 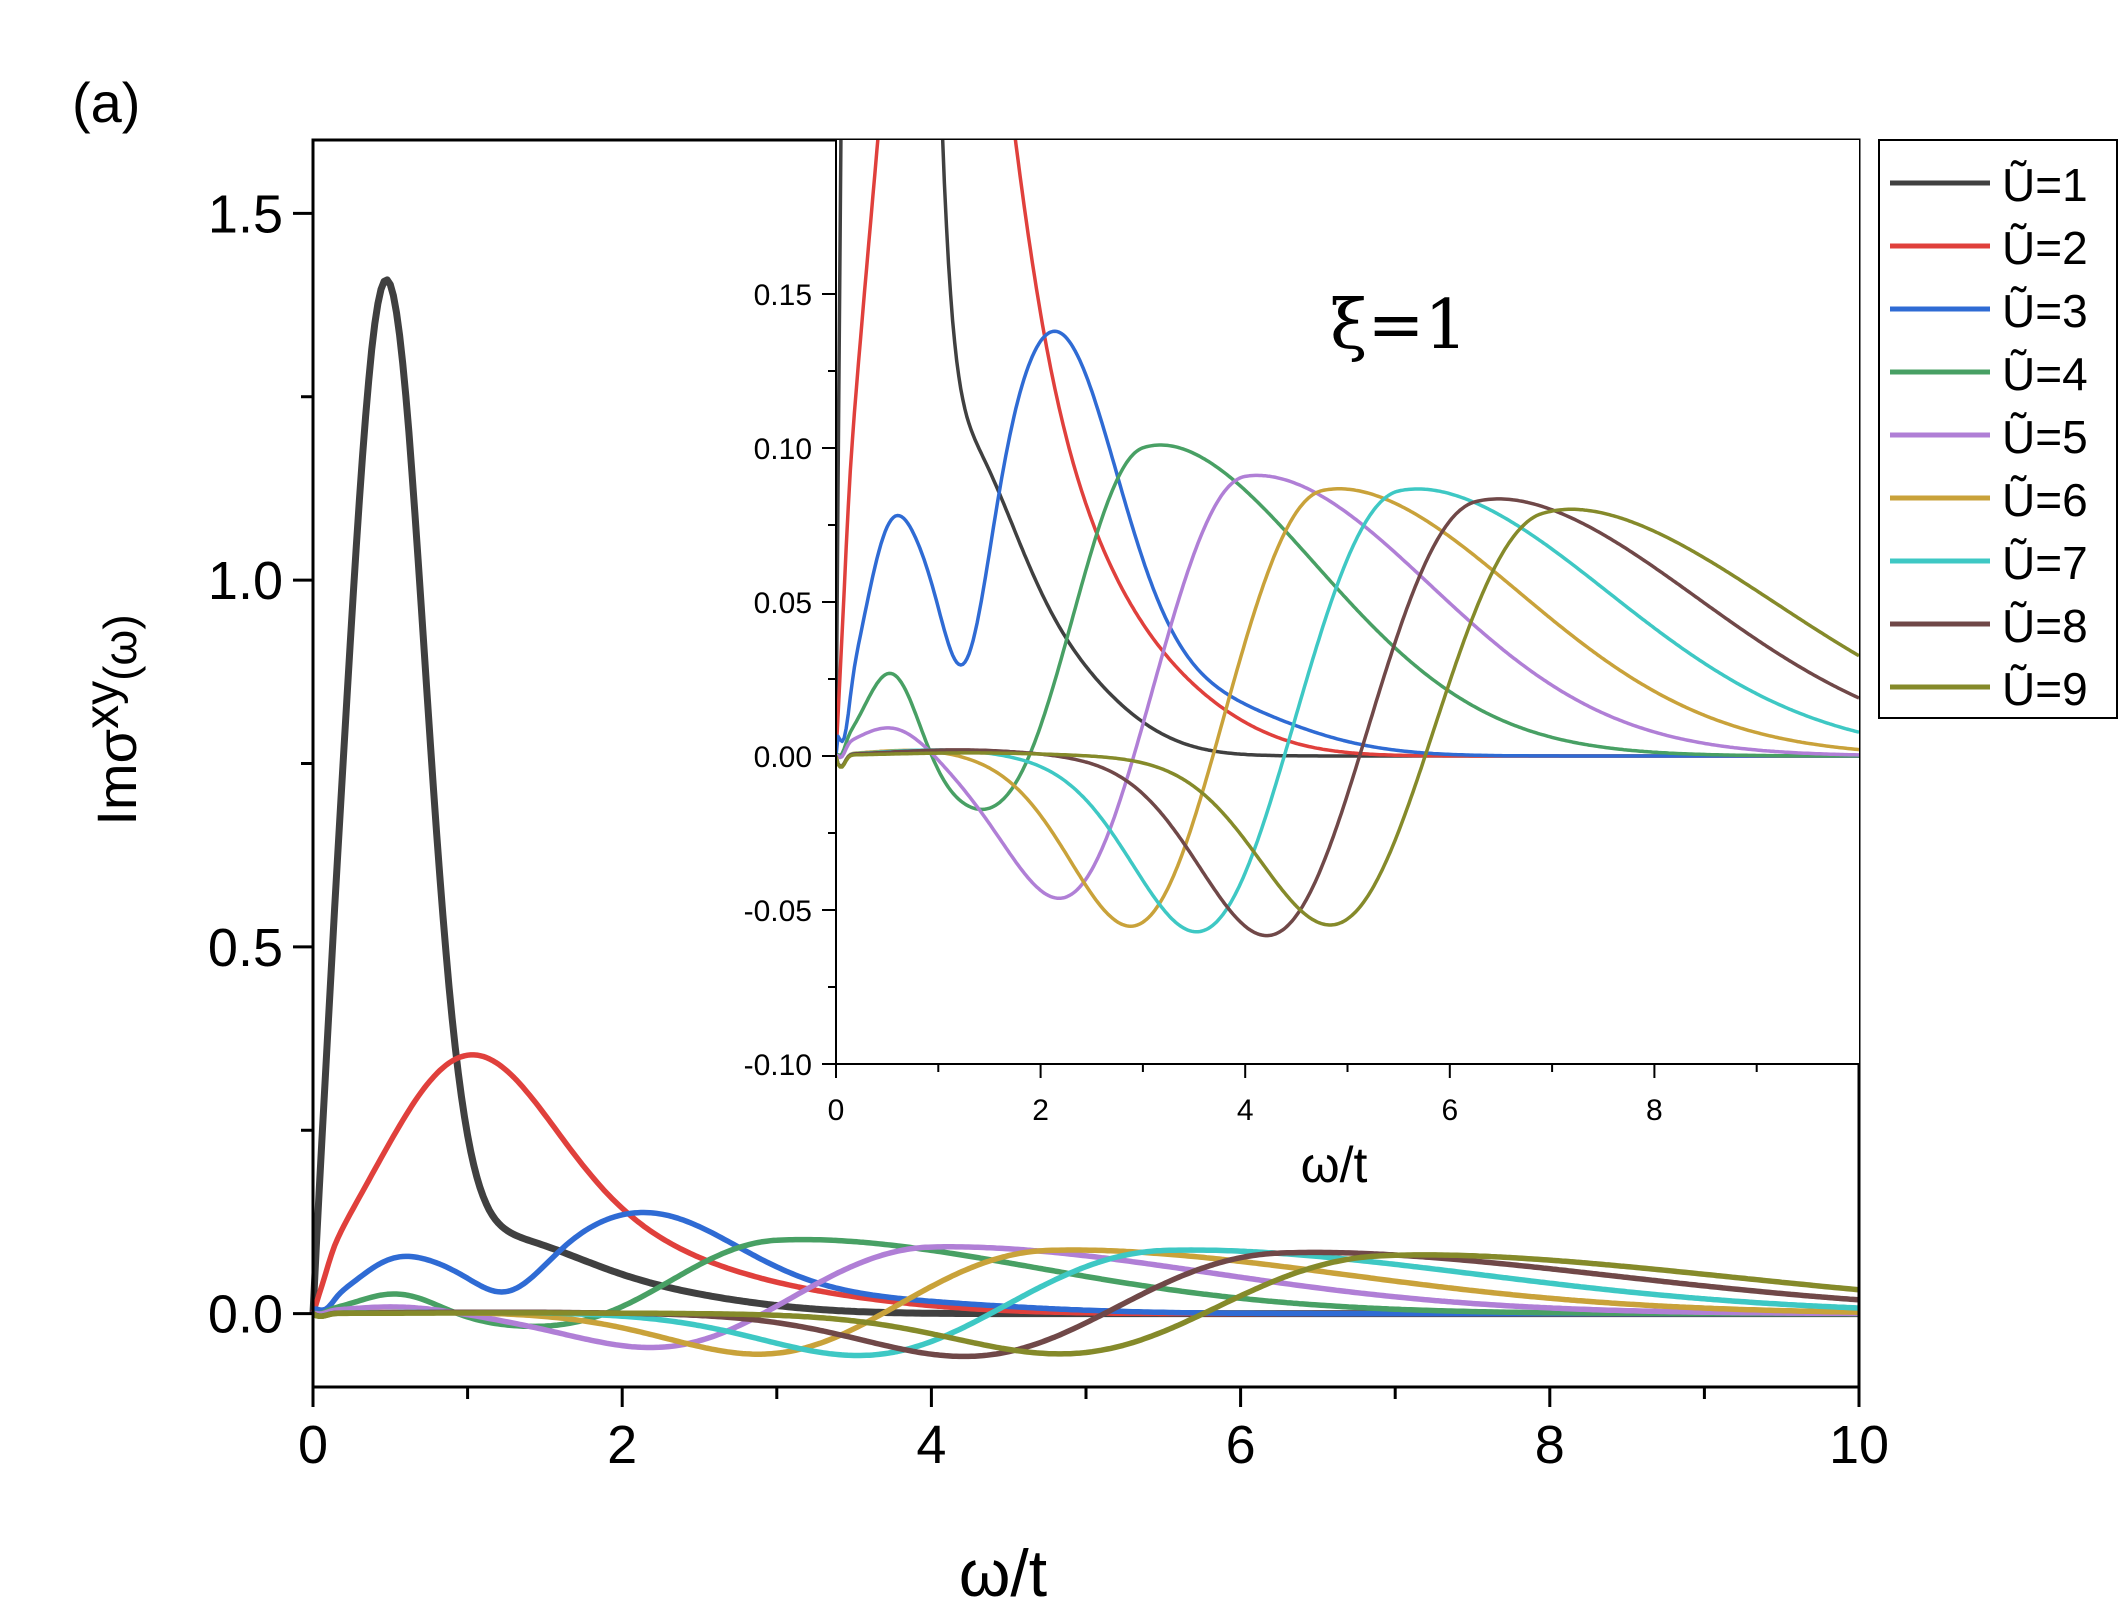 I want to click on legend: Ũ=1 Ũ=2 Ũ=3 Ũ=4 Ũ=5 Ũ=6 Ũ=7 Ũ=8 Ũ=9, so click(x=1998, y=429).